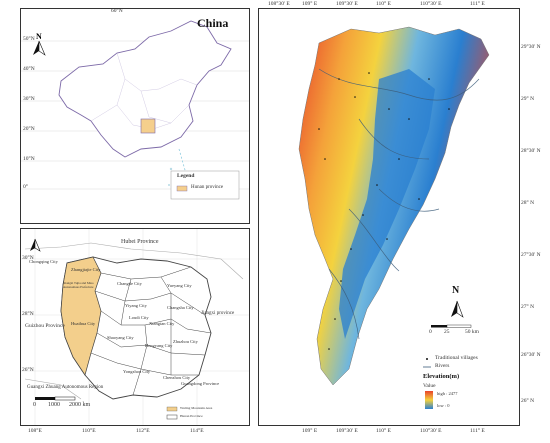 The image size is (550, 443). Describe the element at coordinates (25, 187) in the screenshot. I see `lat-label-0: 0°` at that location.